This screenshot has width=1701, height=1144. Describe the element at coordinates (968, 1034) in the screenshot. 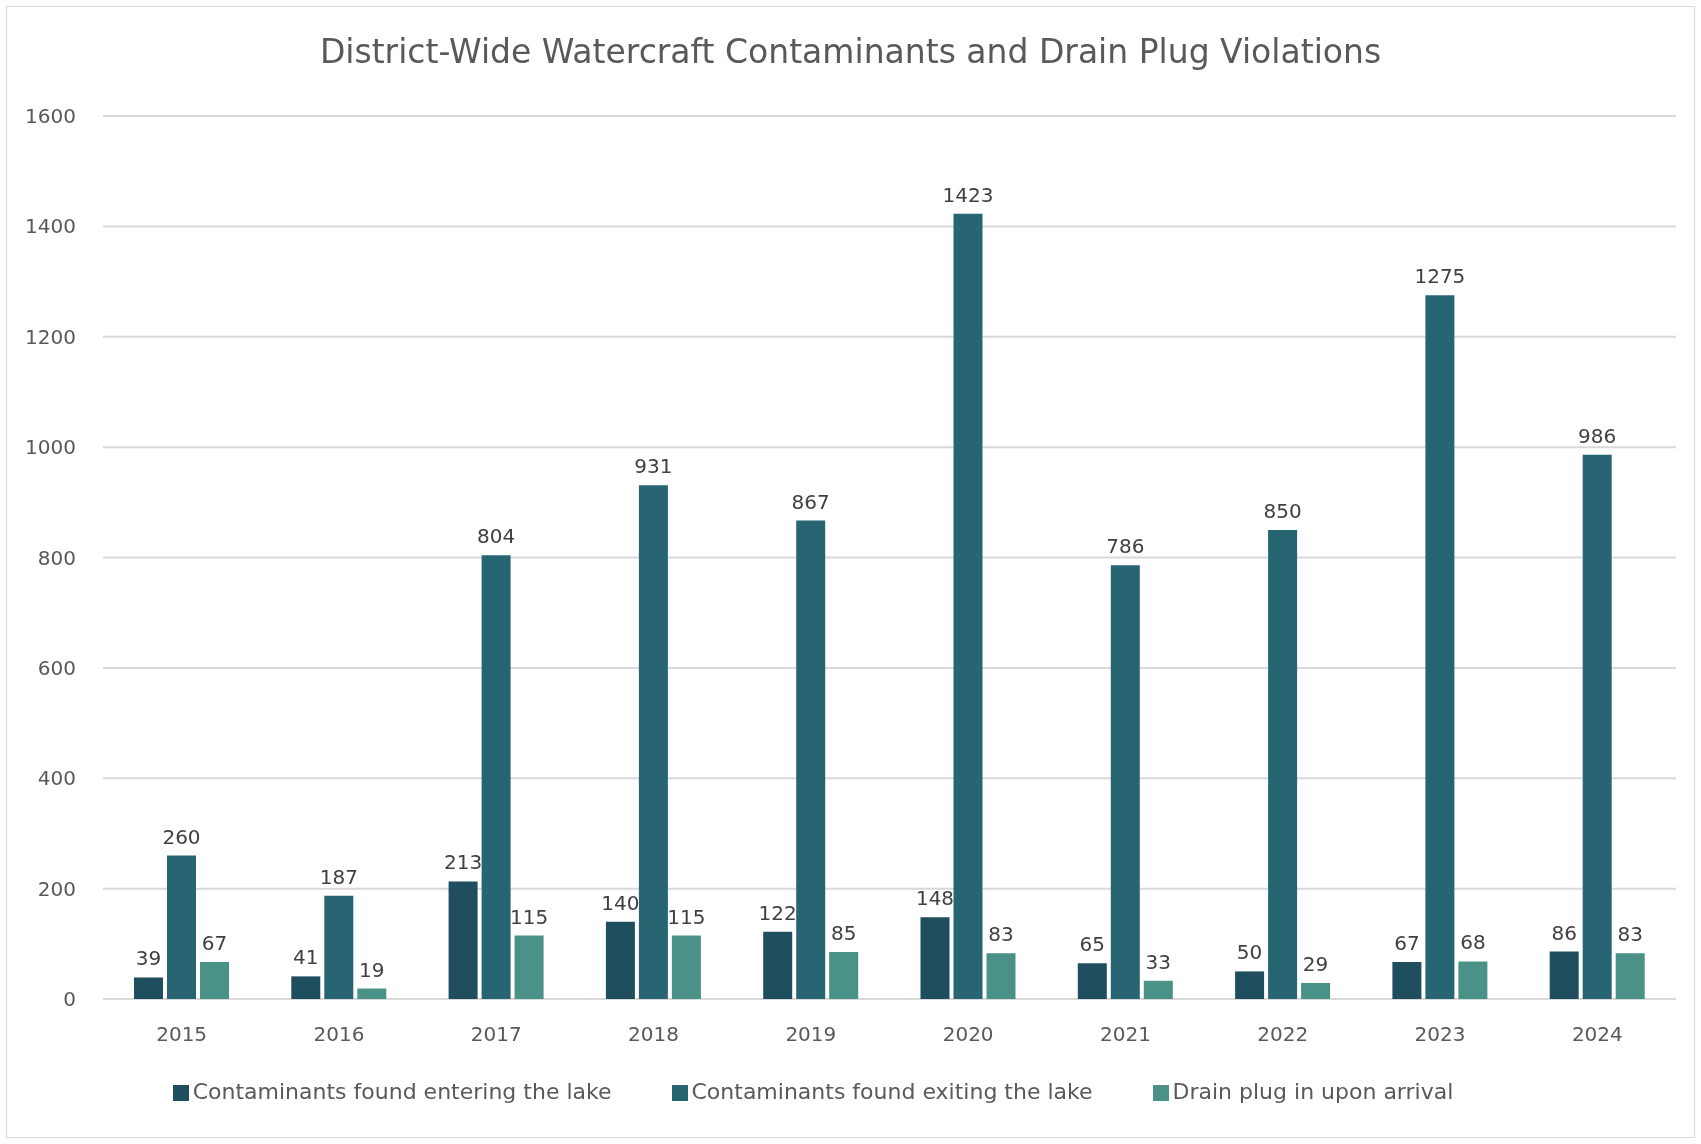

I see `x-tick-label: 2020` at that location.